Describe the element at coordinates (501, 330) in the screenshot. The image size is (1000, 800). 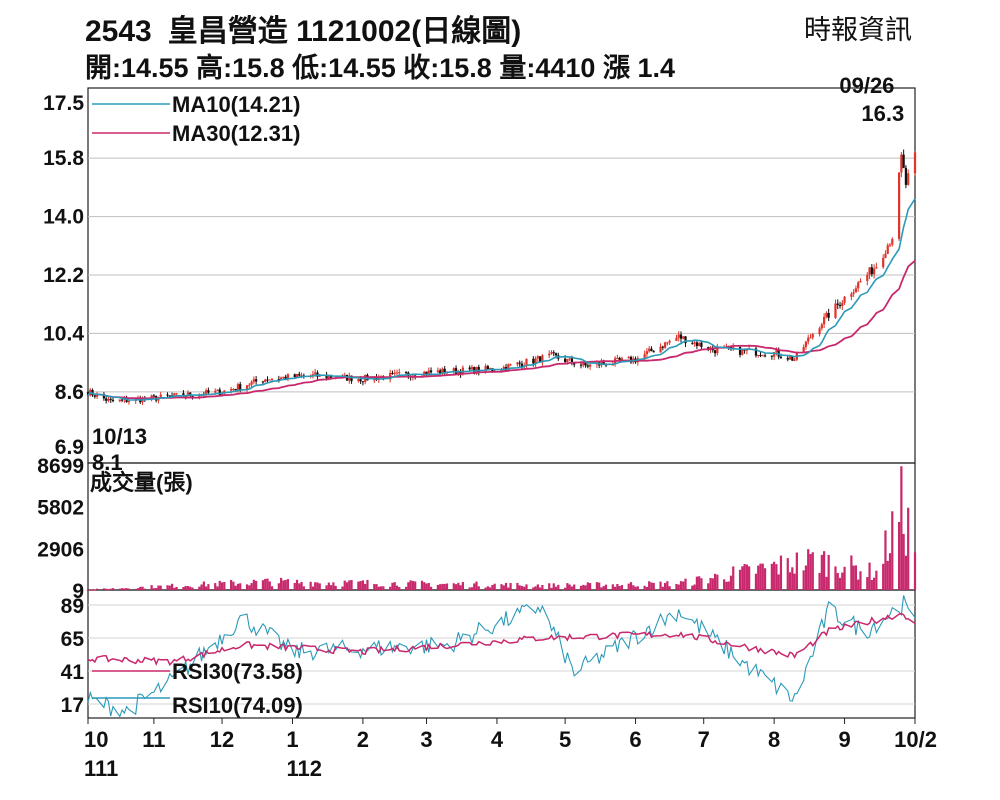
I see `ma30-line` at that location.